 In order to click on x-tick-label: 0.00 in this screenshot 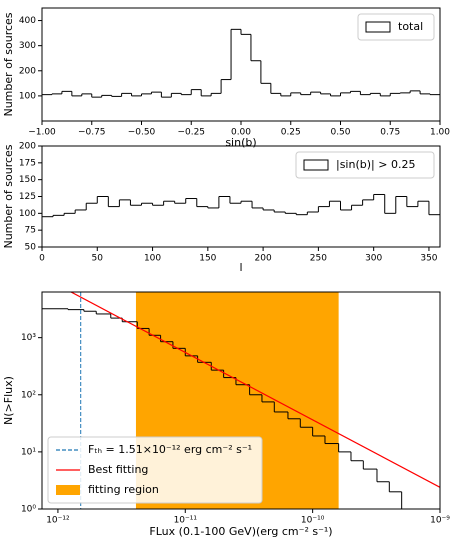, I will do `click(241, 133)`.